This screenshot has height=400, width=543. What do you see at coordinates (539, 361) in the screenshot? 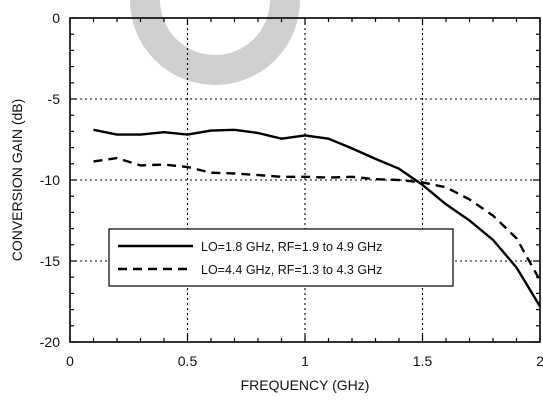
I see `x-tick-label: 2` at bounding box center [539, 361].